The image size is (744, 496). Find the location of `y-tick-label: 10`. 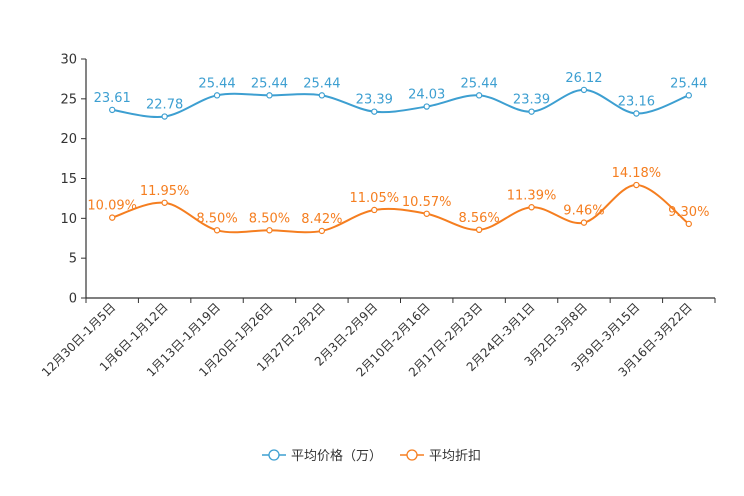

y-tick-label: 10 is located at coordinates (68, 219).